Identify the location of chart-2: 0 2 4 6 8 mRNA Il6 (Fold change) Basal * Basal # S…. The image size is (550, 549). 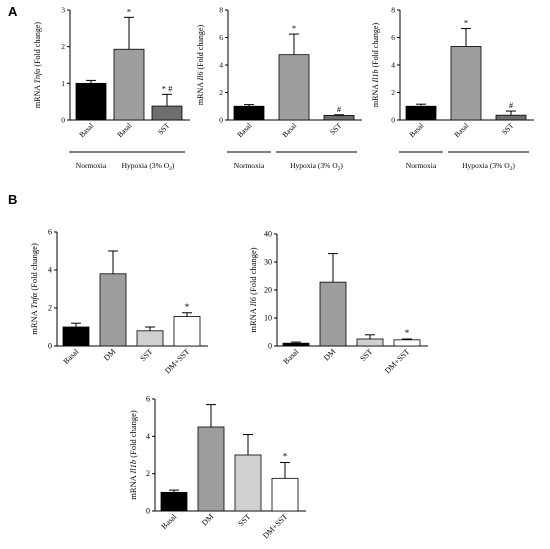
(279, 89).